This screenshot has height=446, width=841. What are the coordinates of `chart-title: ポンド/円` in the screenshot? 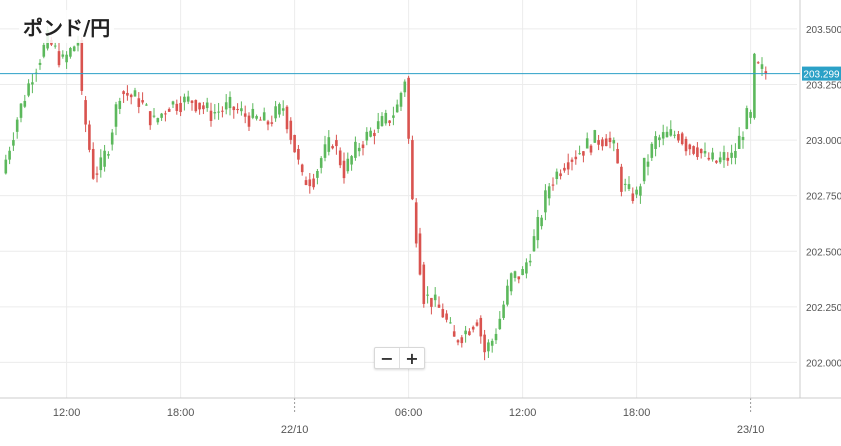 It's located at (67, 26).